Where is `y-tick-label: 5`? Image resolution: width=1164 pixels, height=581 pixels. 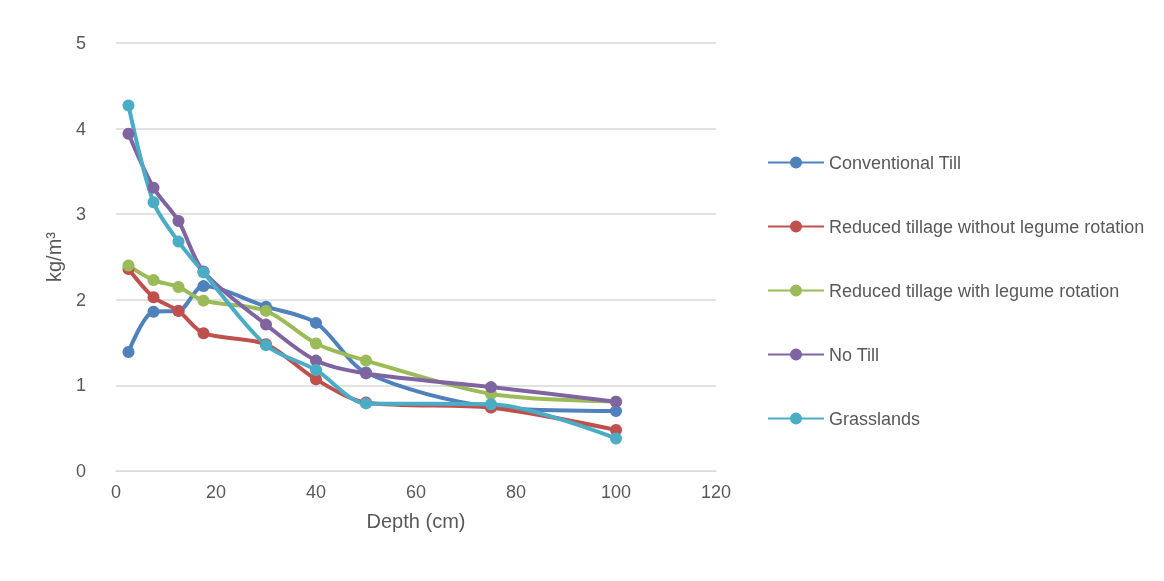
y-tick-label: 5 is located at coordinates (80, 43).